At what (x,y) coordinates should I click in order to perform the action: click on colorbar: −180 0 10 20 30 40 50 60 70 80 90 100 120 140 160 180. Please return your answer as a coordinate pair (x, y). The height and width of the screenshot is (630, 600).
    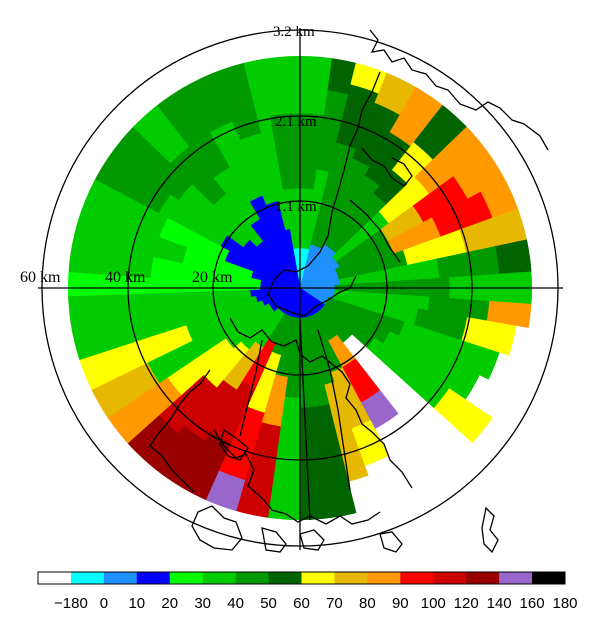
    Looking at the image, I should click on (307, 591).